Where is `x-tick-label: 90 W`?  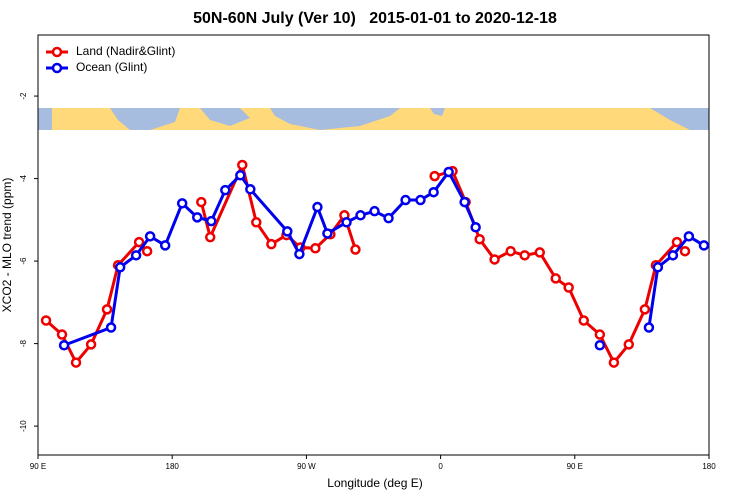
x-tick-label: 90 W is located at coordinates (306, 466).